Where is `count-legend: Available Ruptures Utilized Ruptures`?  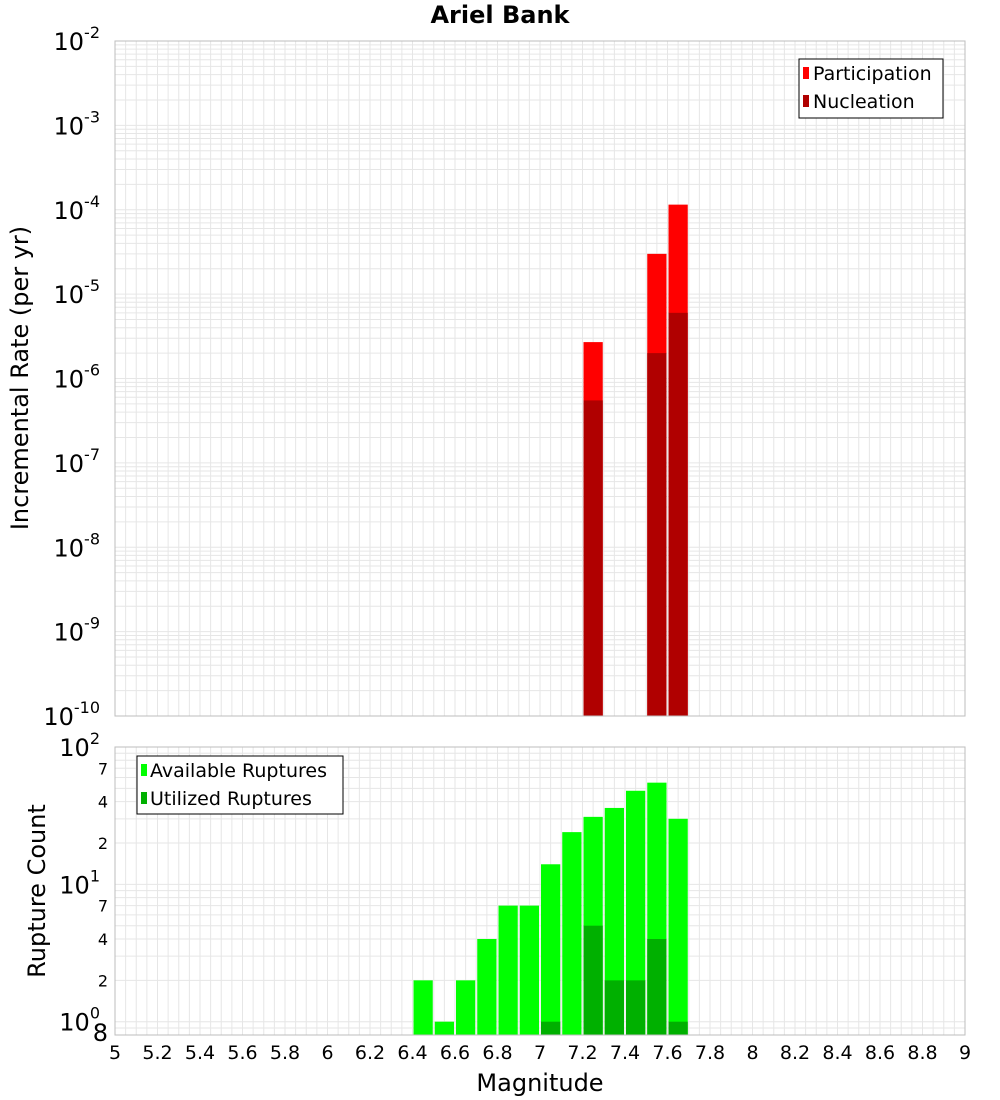 count-legend: Available Ruptures Utilized Ruptures is located at coordinates (240, 785).